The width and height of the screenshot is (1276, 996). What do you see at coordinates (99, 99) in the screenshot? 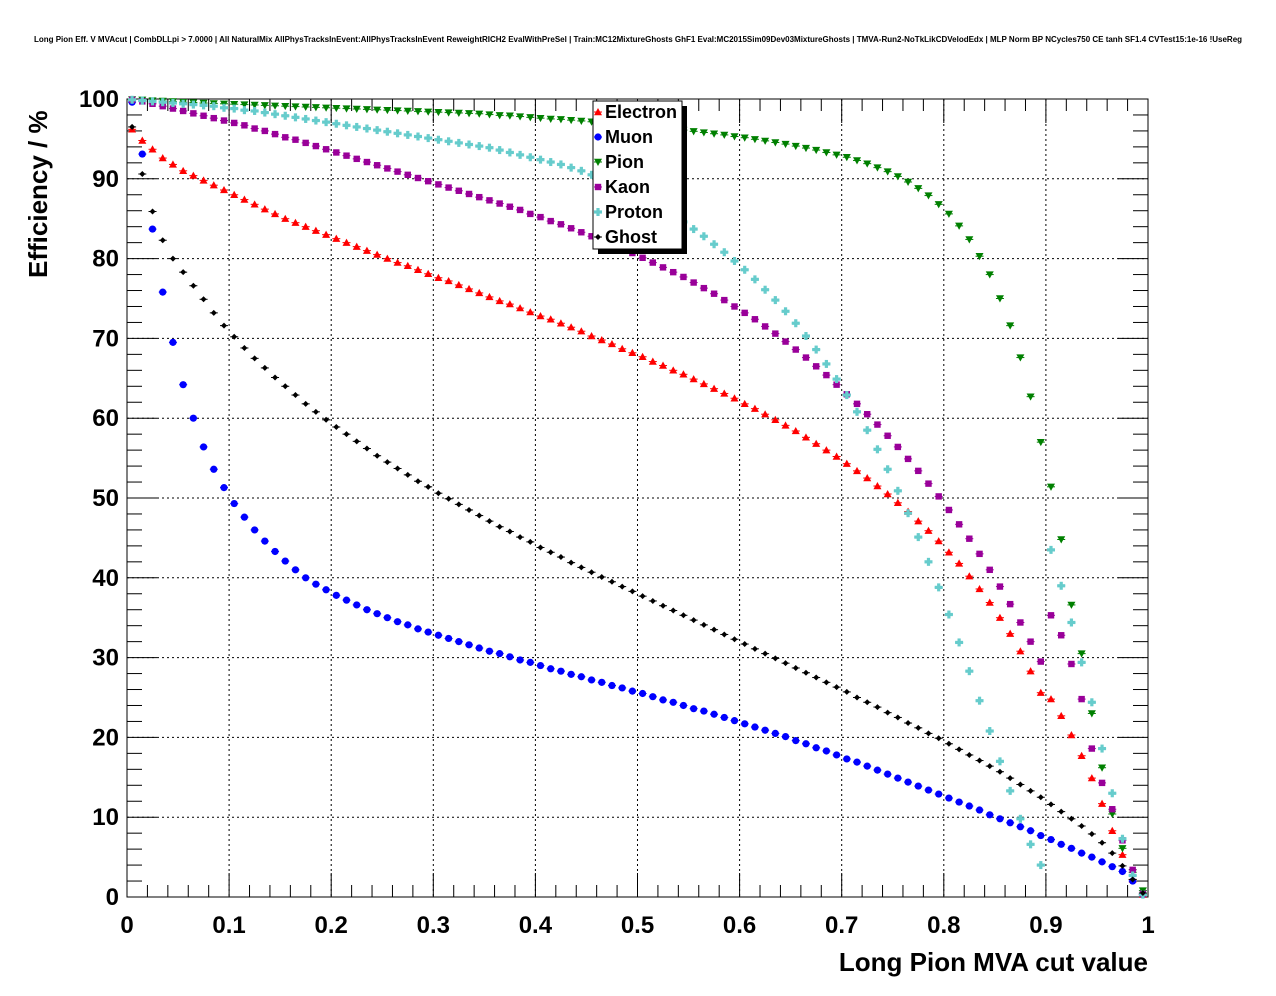
I see `y-tick-label: 100` at bounding box center [99, 99].